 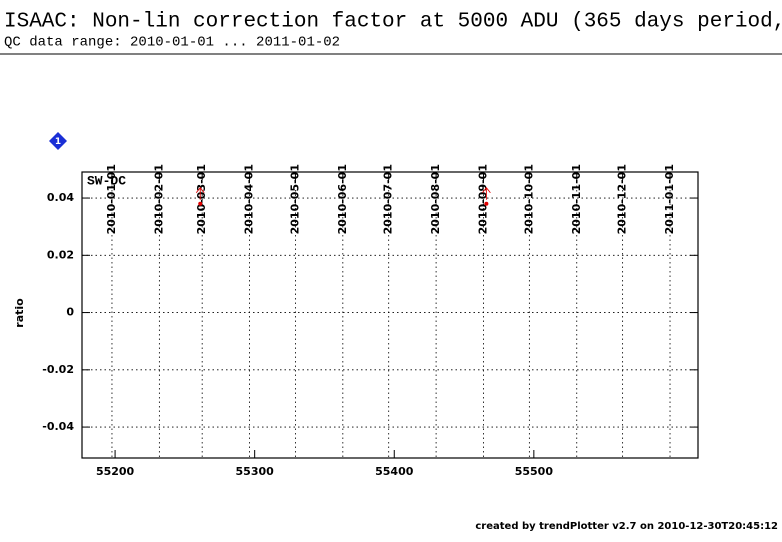 What do you see at coordinates (622, 199) in the screenshot?
I see `x2-tick-label: 2010-12-01` at bounding box center [622, 199].